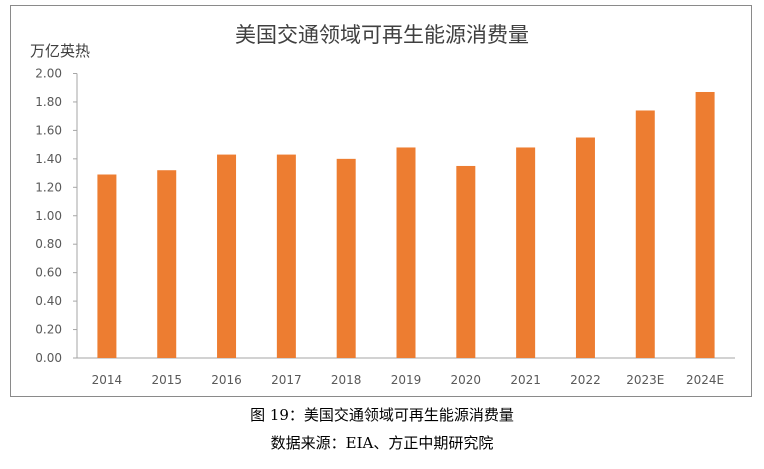 This screenshot has width=764, height=469. What do you see at coordinates (466, 261) in the screenshot?
I see `bar-2020` at bounding box center [466, 261].